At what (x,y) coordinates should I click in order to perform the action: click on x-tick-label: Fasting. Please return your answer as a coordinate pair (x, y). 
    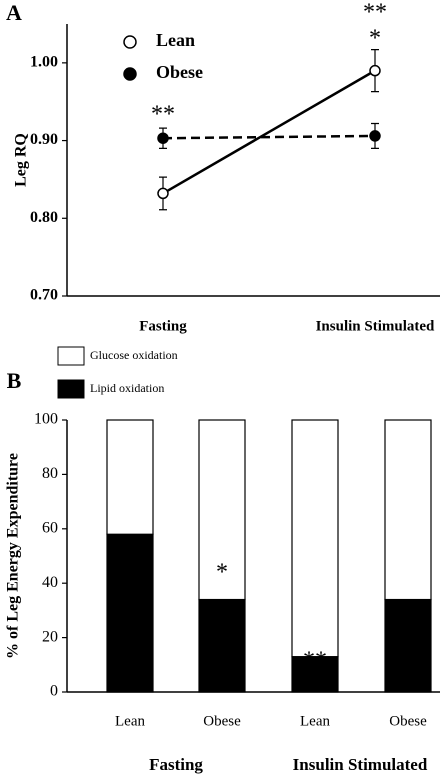
    Looking at the image, I should click on (163, 326).